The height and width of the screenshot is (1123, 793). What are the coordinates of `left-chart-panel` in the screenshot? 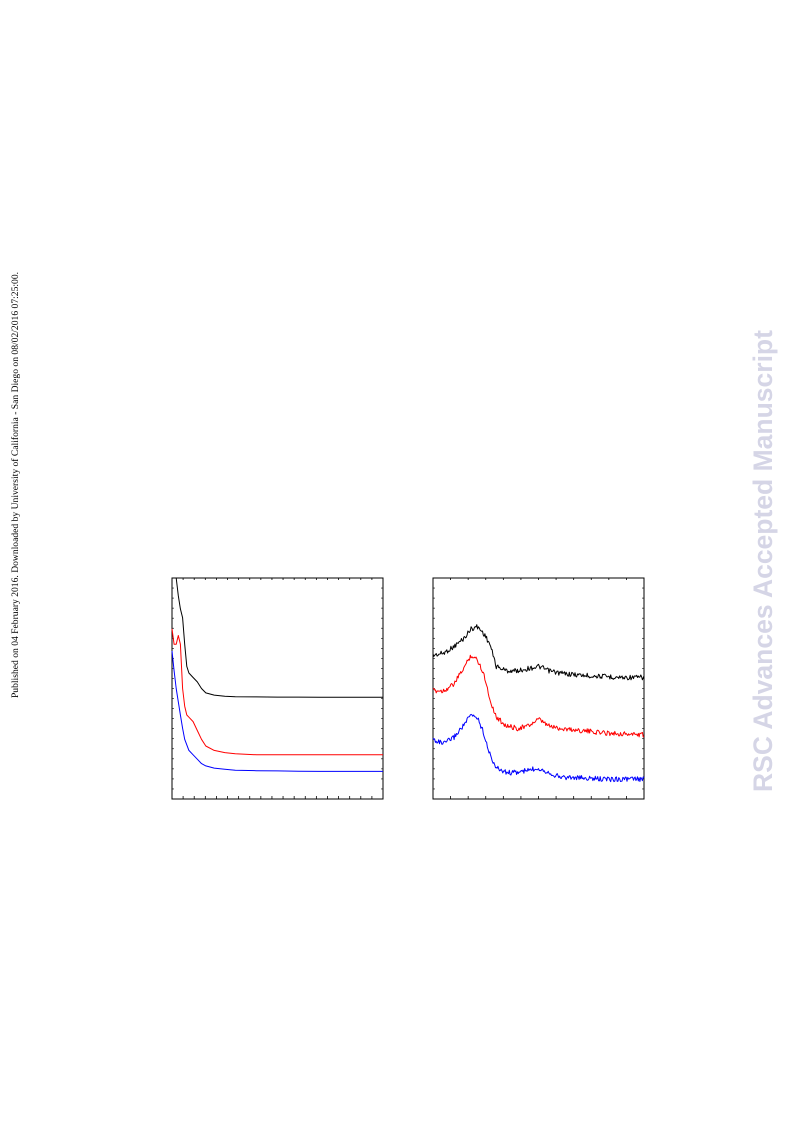 It's located at (277, 688).